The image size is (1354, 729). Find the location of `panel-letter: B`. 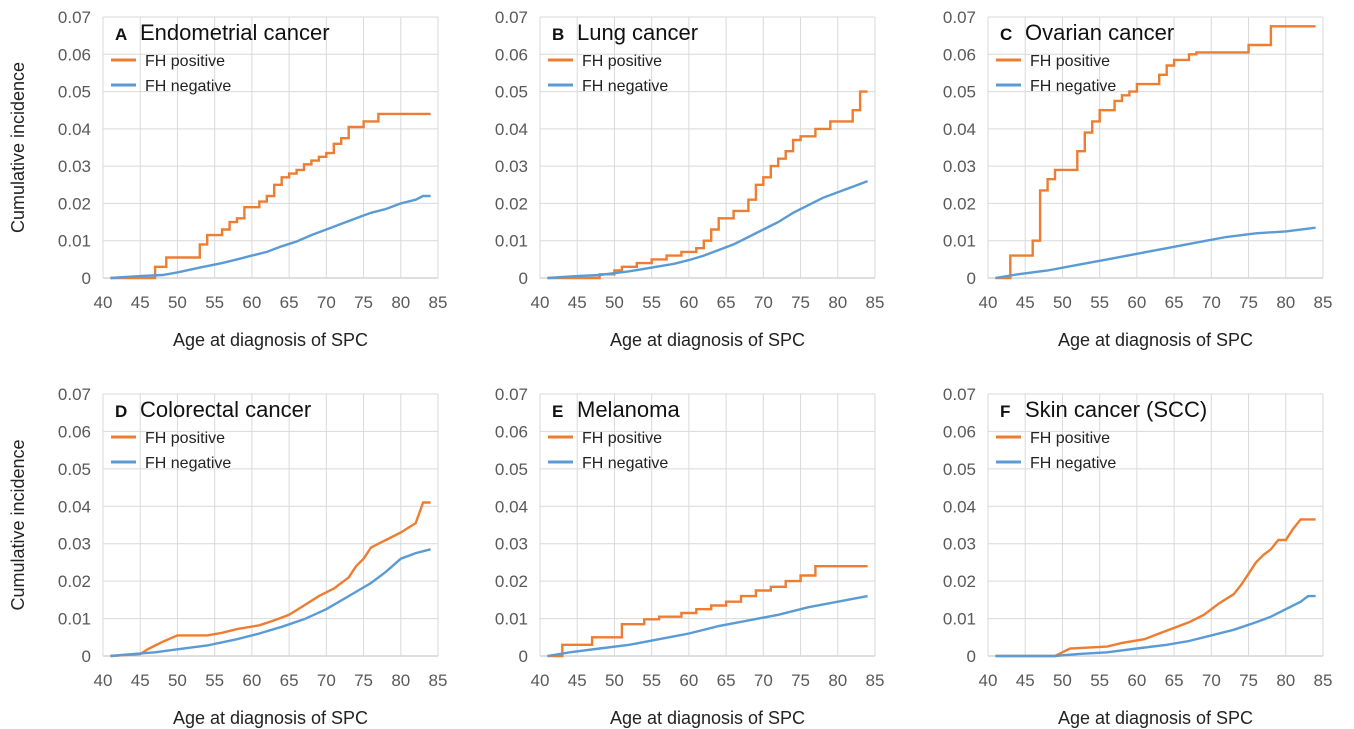

panel-letter: B is located at coordinates (558, 34).